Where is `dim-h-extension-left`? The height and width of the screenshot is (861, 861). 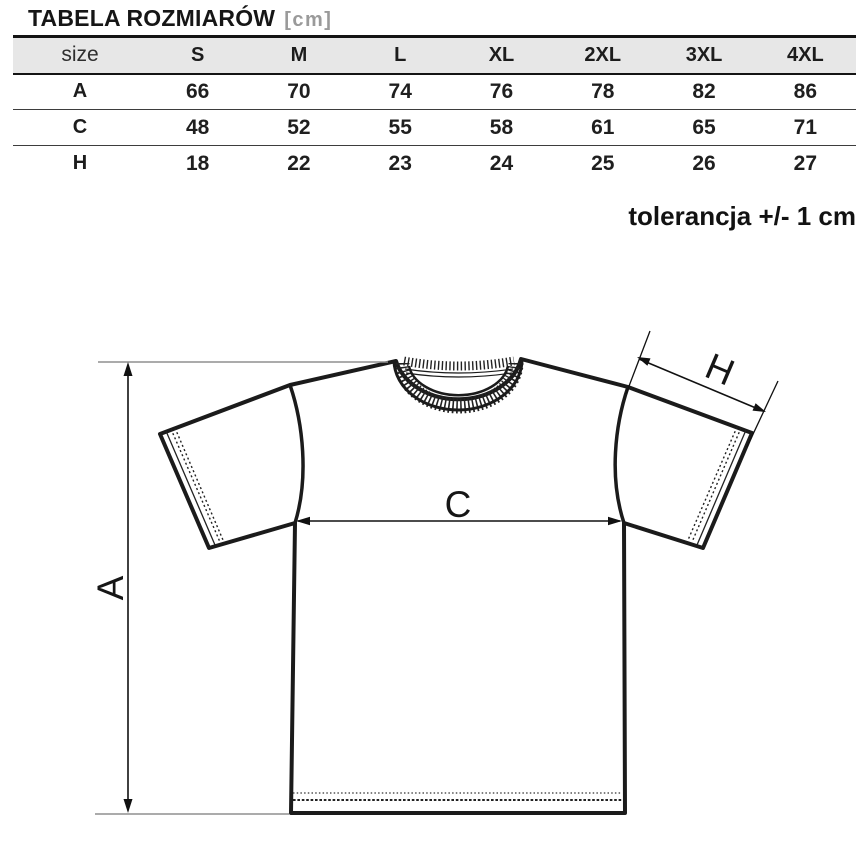
dim-h-extension-left is located at coordinates (638, 362).